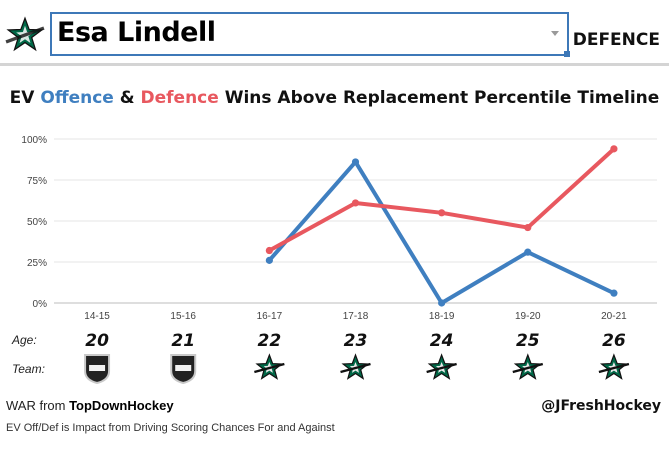 Image resolution: width=669 pixels, height=450 pixels. What do you see at coordinates (37, 263) in the screenshot?
I see `y-tick-label: 25%` at bounding box center [37, 263].